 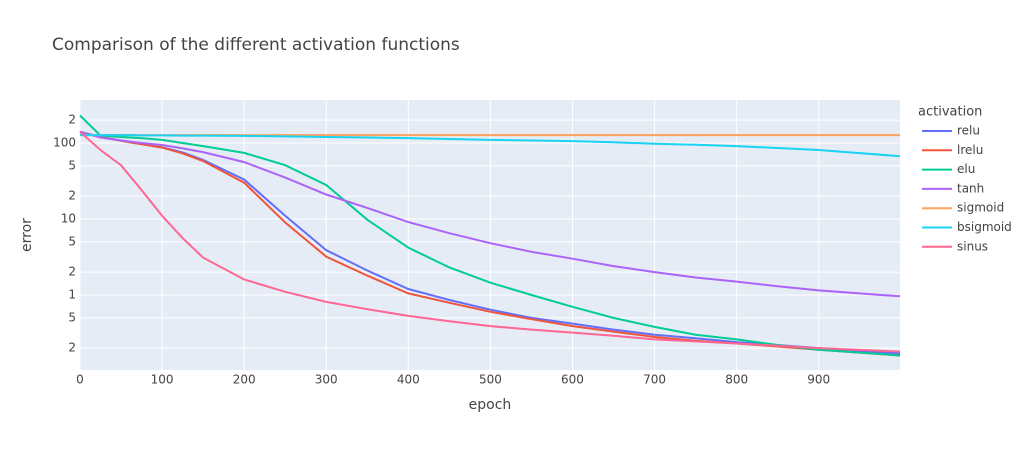 I want to click on legend-label: relu, so click(x=968, y=131).